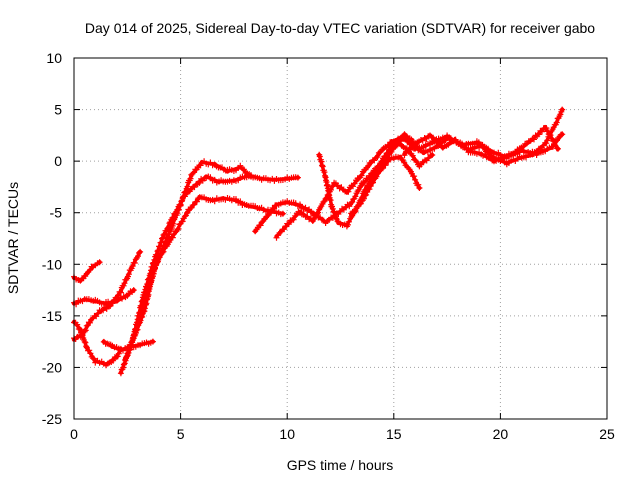 The width and height of the screenshot is (640, 480). Describe the element at coordinates (52, 419) in the screenshot. I see `y-tick-label: -25` at that location.